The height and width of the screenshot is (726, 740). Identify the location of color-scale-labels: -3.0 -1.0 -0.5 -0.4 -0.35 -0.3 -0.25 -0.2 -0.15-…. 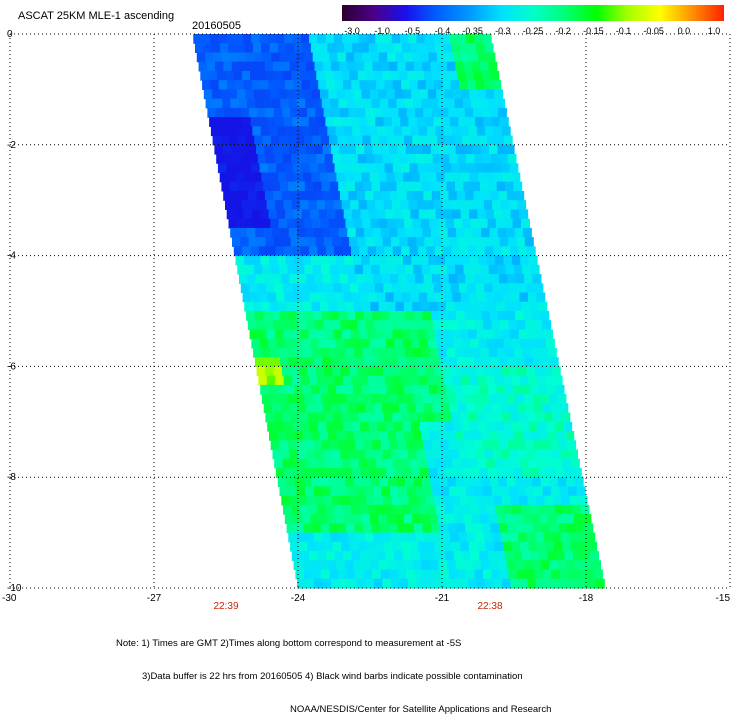
(530, 32).